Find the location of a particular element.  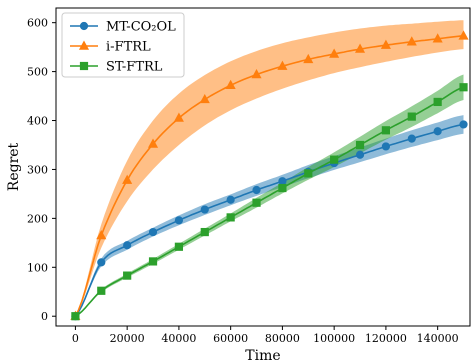

x-tick-label: 120000 is located at coordinates (386, 338).